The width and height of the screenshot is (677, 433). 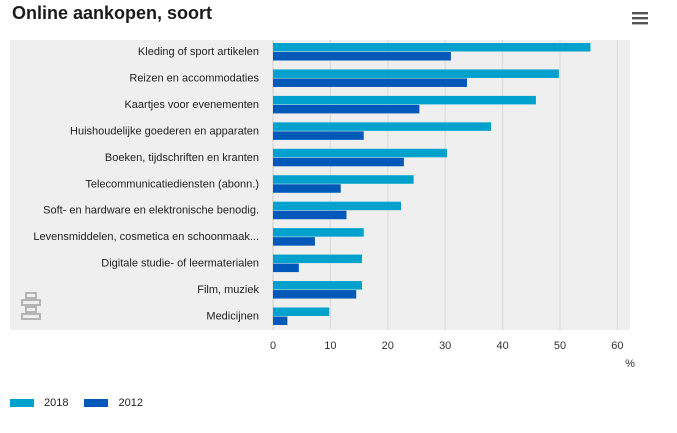 I want to click on category-label: Telecommunicatiediensten (abonn.), so click(x=172, y=184).